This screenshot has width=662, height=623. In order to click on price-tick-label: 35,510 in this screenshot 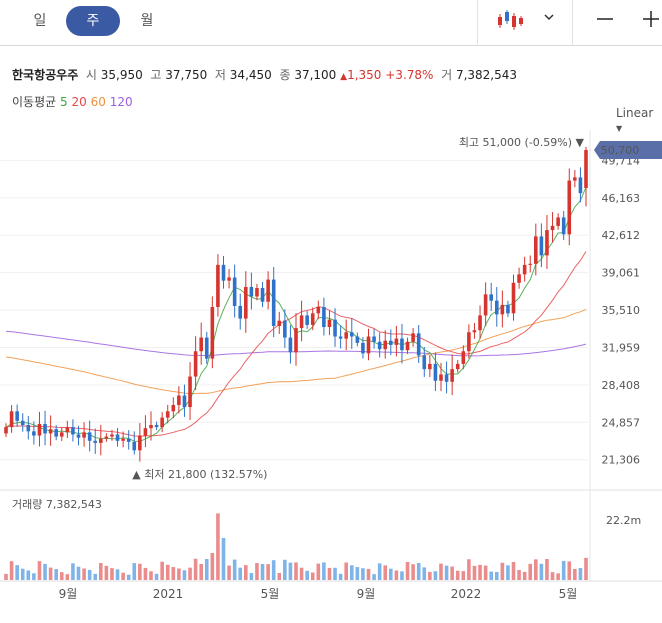, I will do `click(621, 310)`.